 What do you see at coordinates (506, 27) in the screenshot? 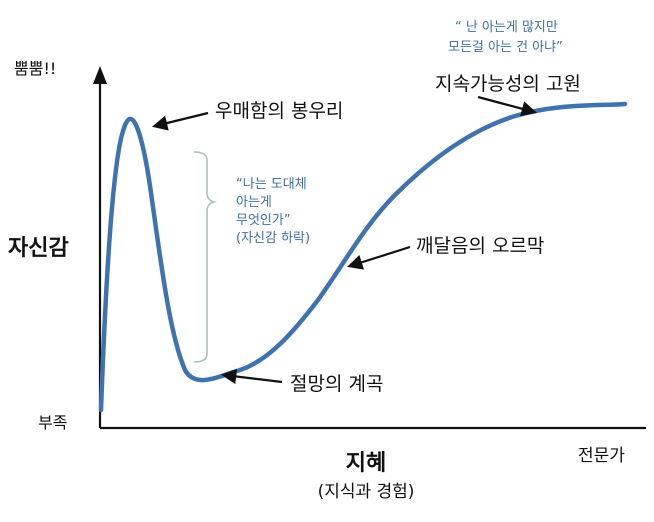
I see `plateau-note-line-1: “ 난 아는게 많지만` at bounding box center [506, 27].